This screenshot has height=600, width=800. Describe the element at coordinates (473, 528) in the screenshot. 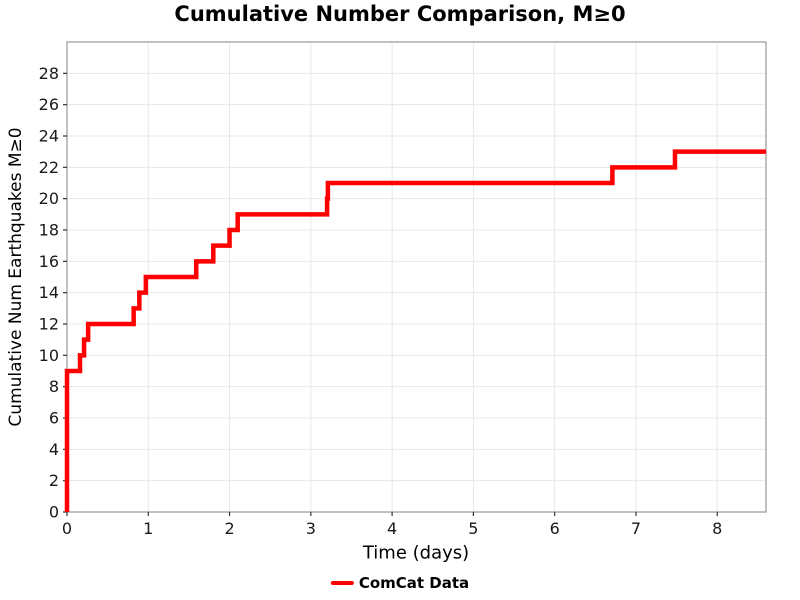

I see `svg-text: 5` at that location.